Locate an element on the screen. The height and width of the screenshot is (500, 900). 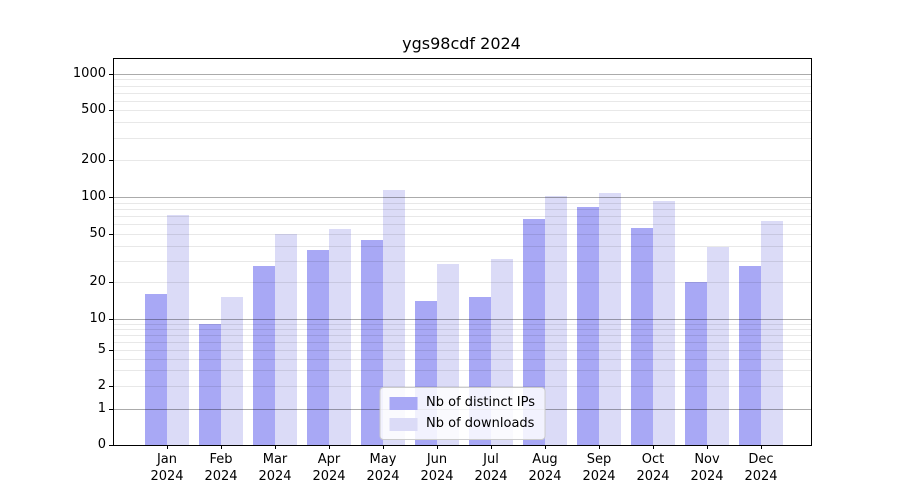
chart-title: ygs98cdf 2024 is located at coordinates (461, 43).